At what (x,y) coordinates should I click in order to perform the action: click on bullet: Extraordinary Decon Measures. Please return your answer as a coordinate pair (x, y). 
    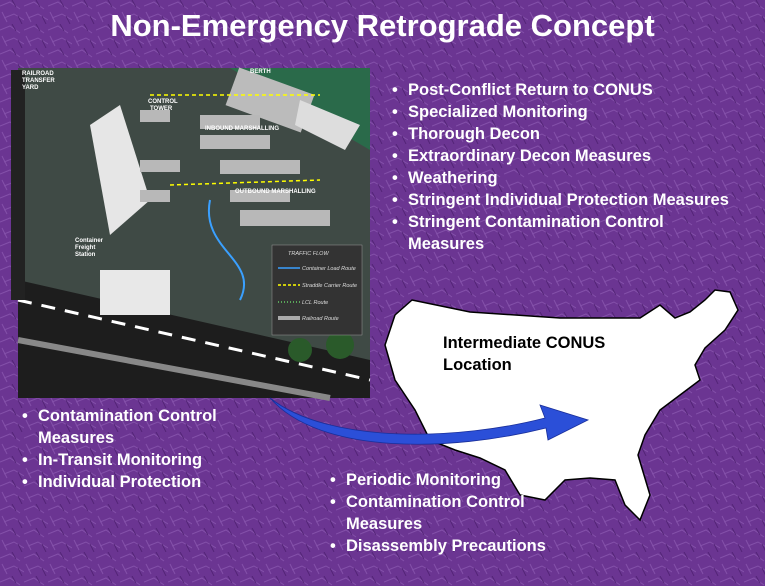
    Looking at the image, I should click on (568, 156).